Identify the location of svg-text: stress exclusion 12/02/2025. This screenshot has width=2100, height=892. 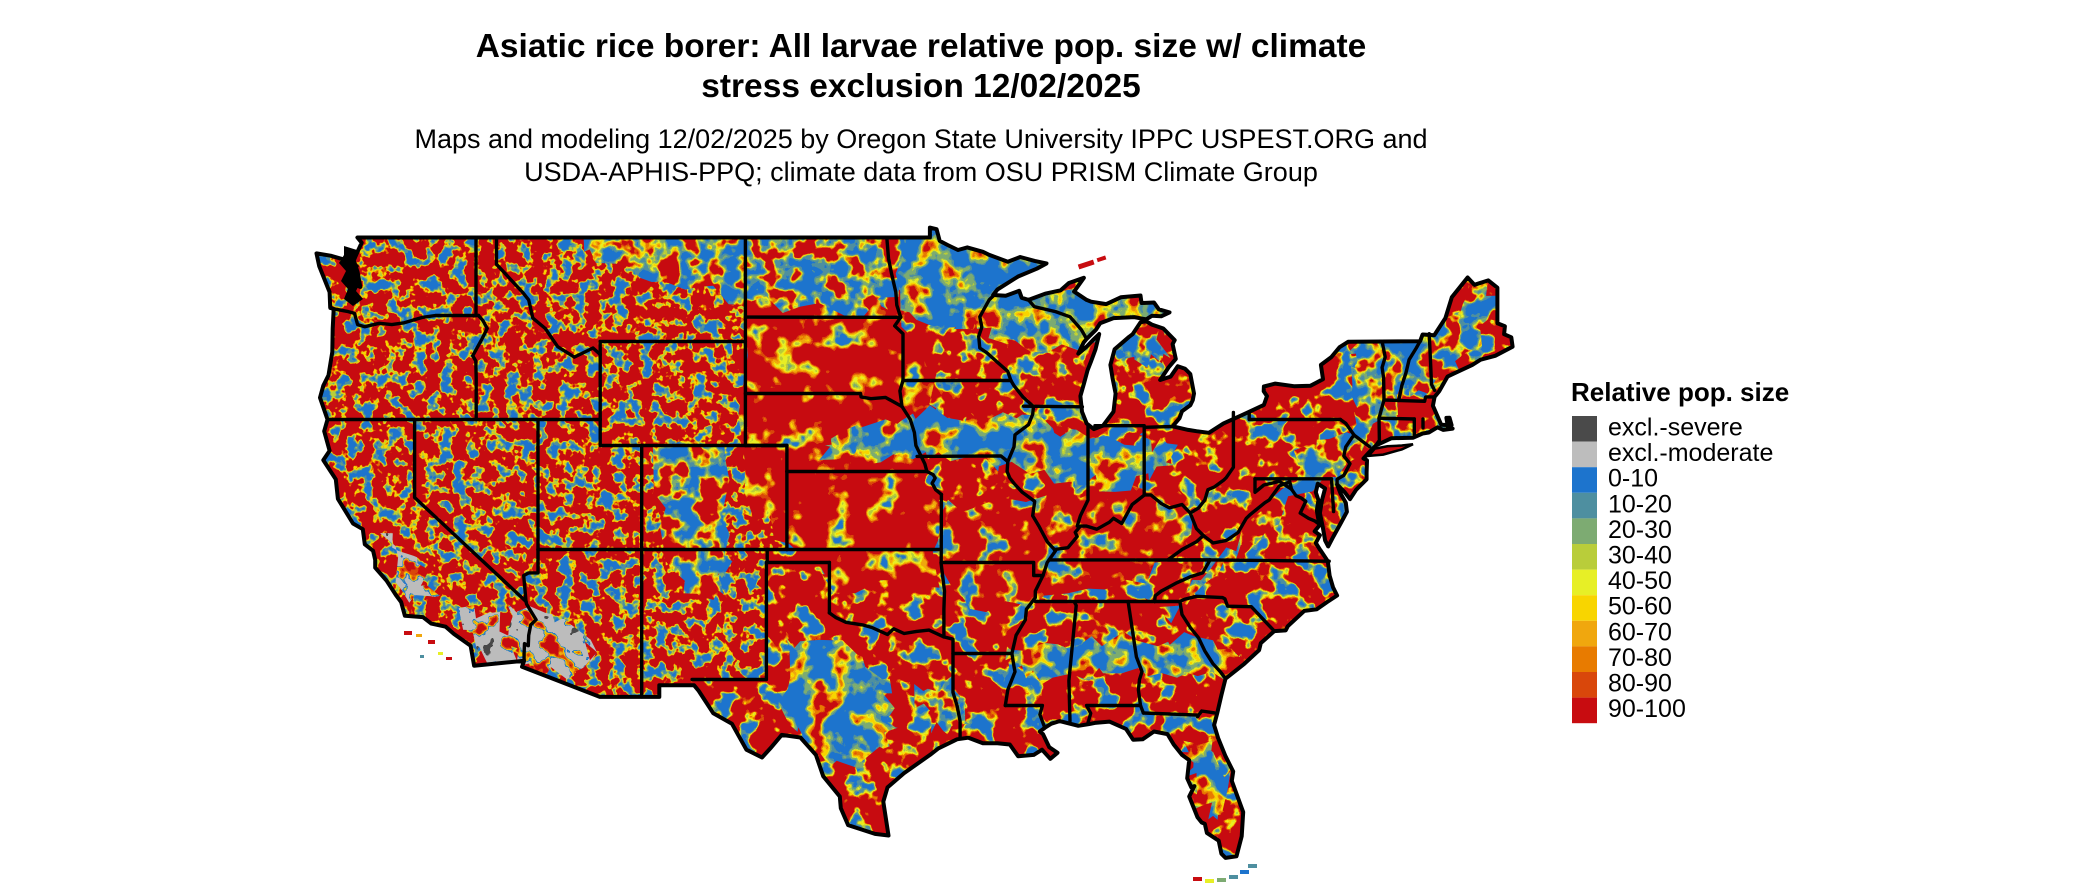
(921, 86).